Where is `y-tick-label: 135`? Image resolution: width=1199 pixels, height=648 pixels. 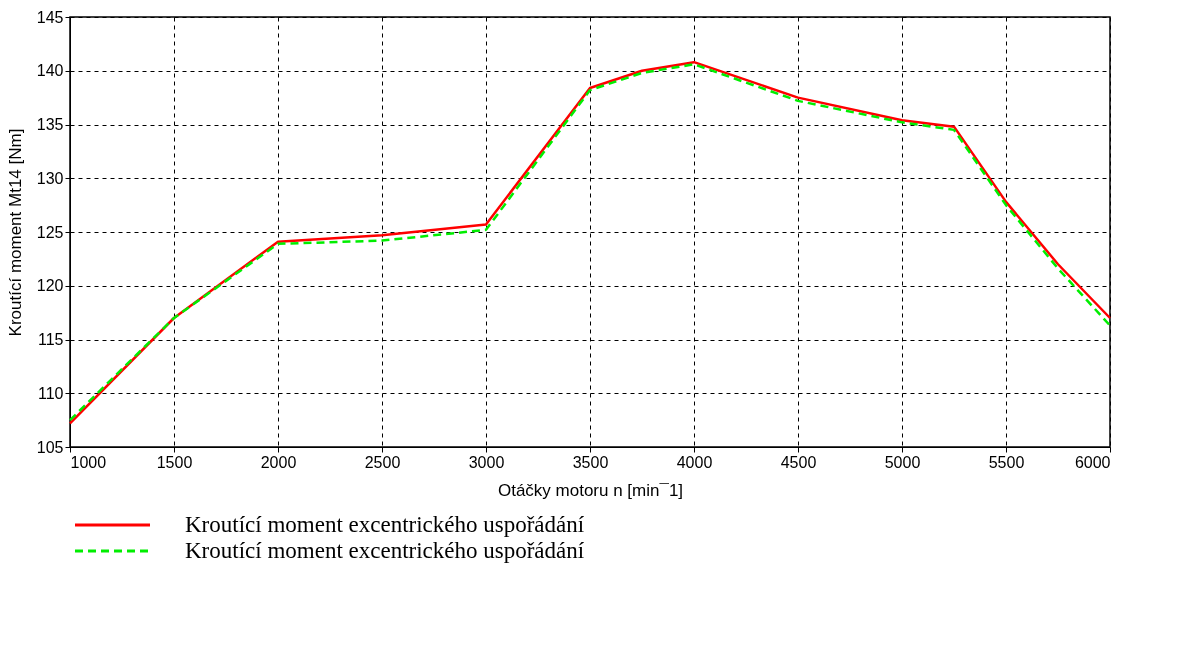
y-tick-label: 135 is located at coordinates (50, 124).